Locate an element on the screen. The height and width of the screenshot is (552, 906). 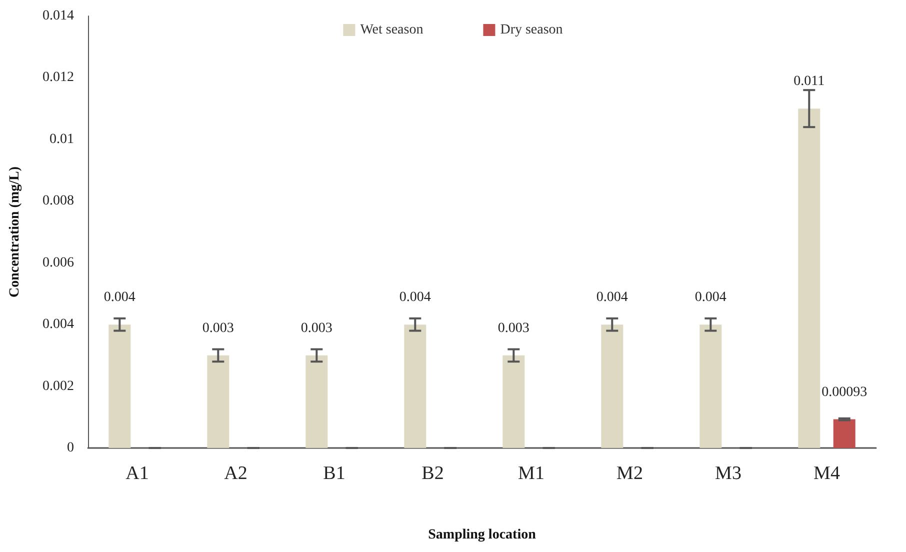
x-tick-label: M2 is located at coordinates (629, 473).